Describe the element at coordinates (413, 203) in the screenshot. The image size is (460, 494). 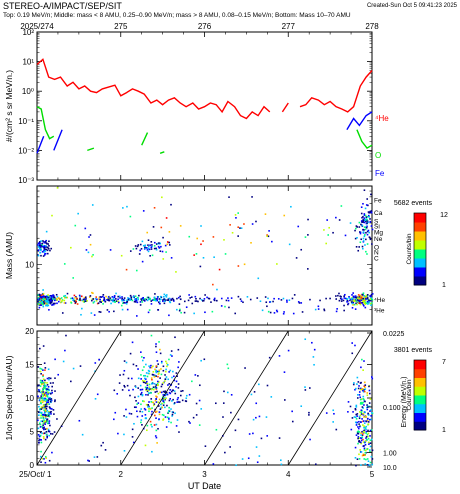
I see `mass-colorbar-title: 5682 events` at that location.